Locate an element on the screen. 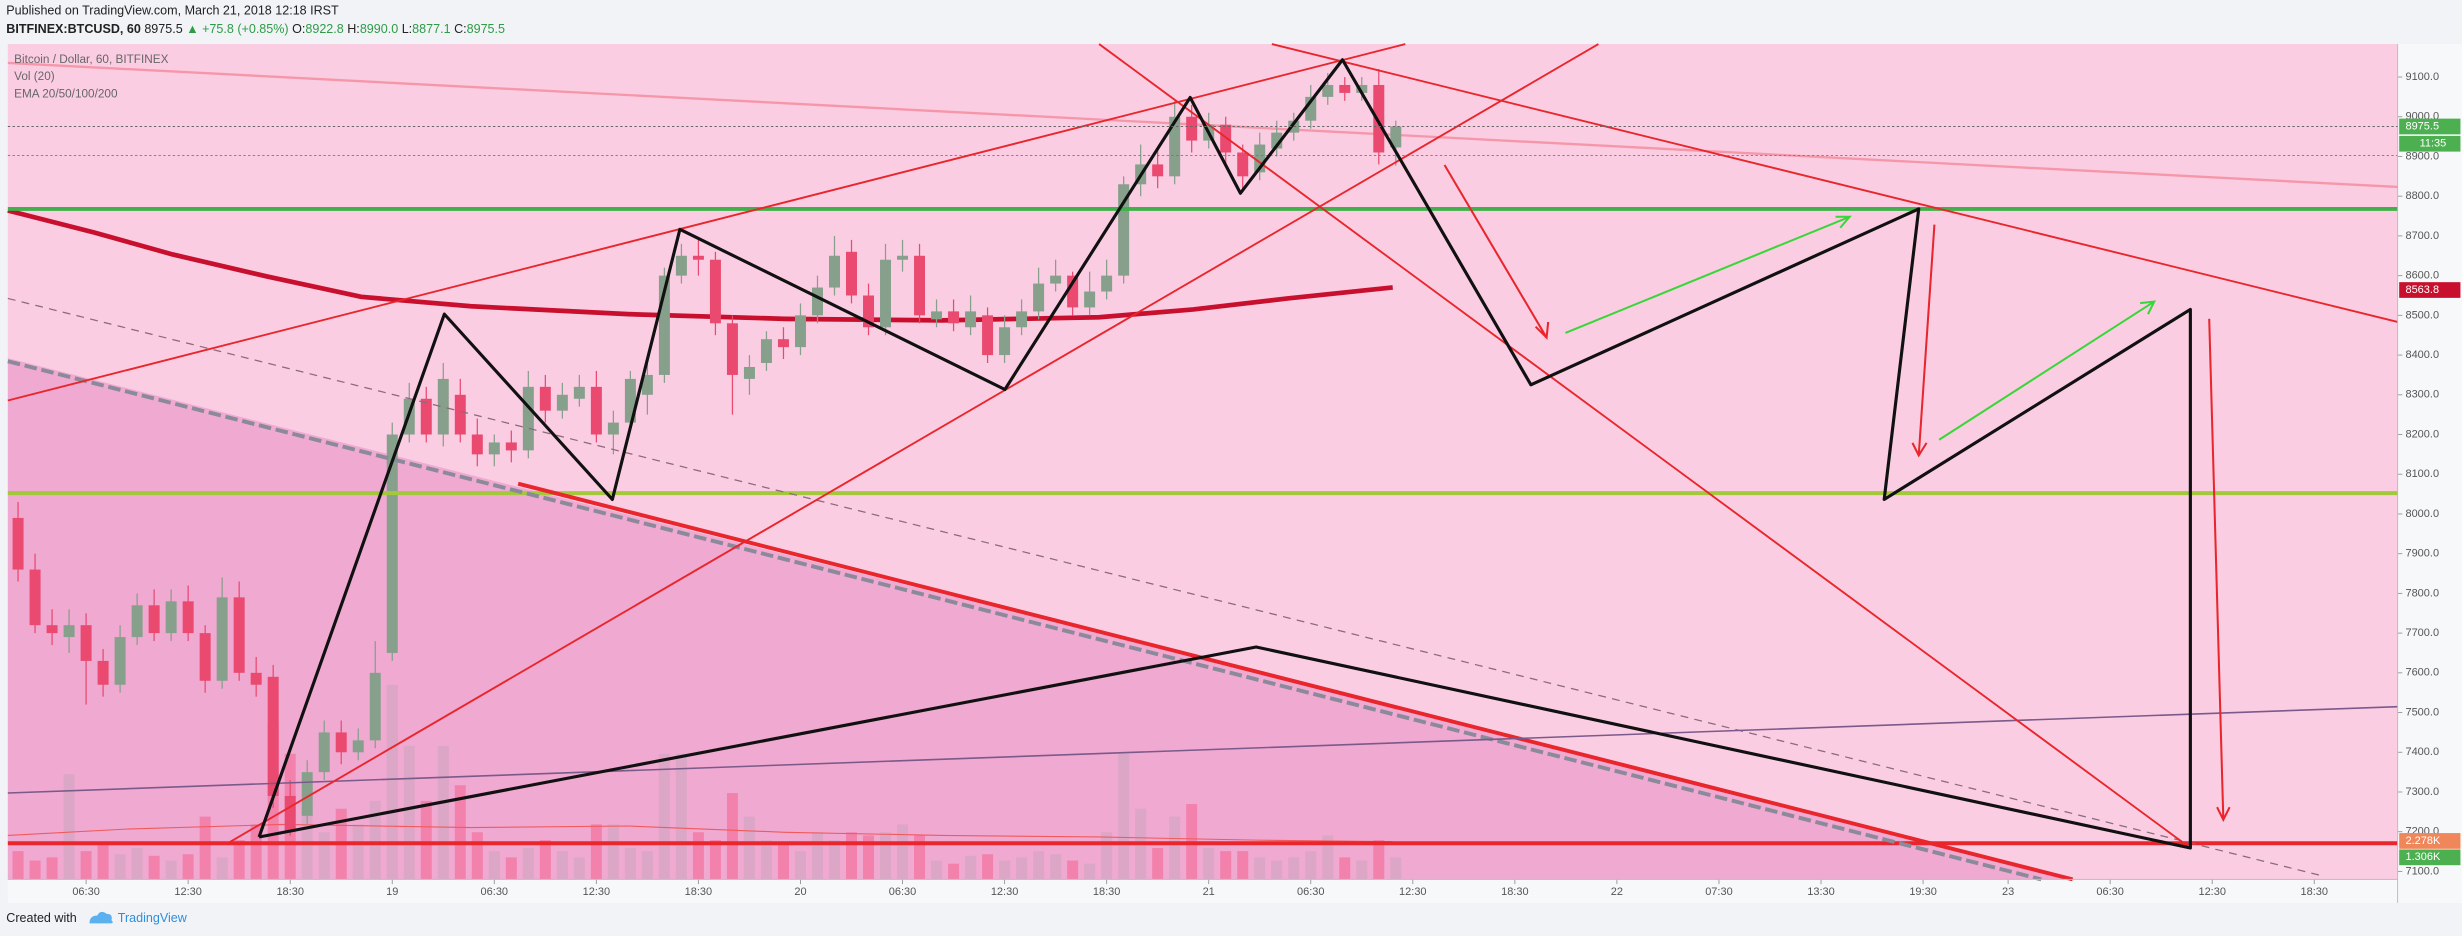 The image size is (2462, 936). y-tick-label: 9100.0 is located at coordinates (2422, 77).